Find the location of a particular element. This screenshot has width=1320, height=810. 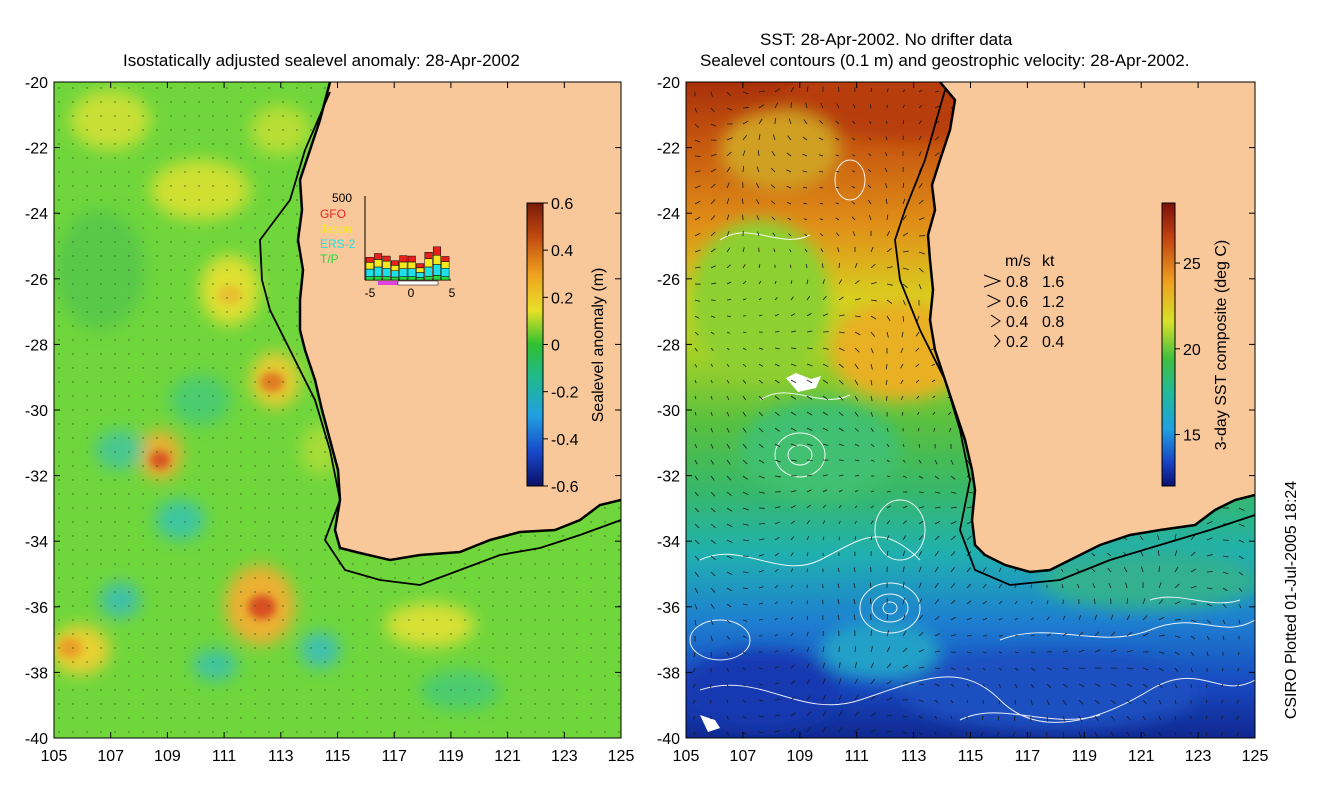

y-tick-label: -34 is located at coordinates (668, 542).